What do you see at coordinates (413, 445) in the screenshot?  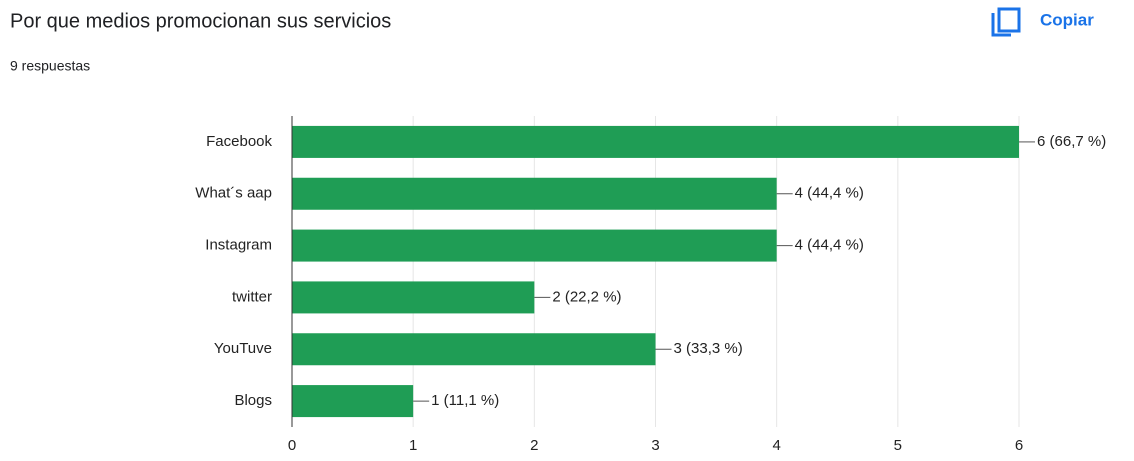 I see `x-tick-label: 1` at bounding box center [413, 445].